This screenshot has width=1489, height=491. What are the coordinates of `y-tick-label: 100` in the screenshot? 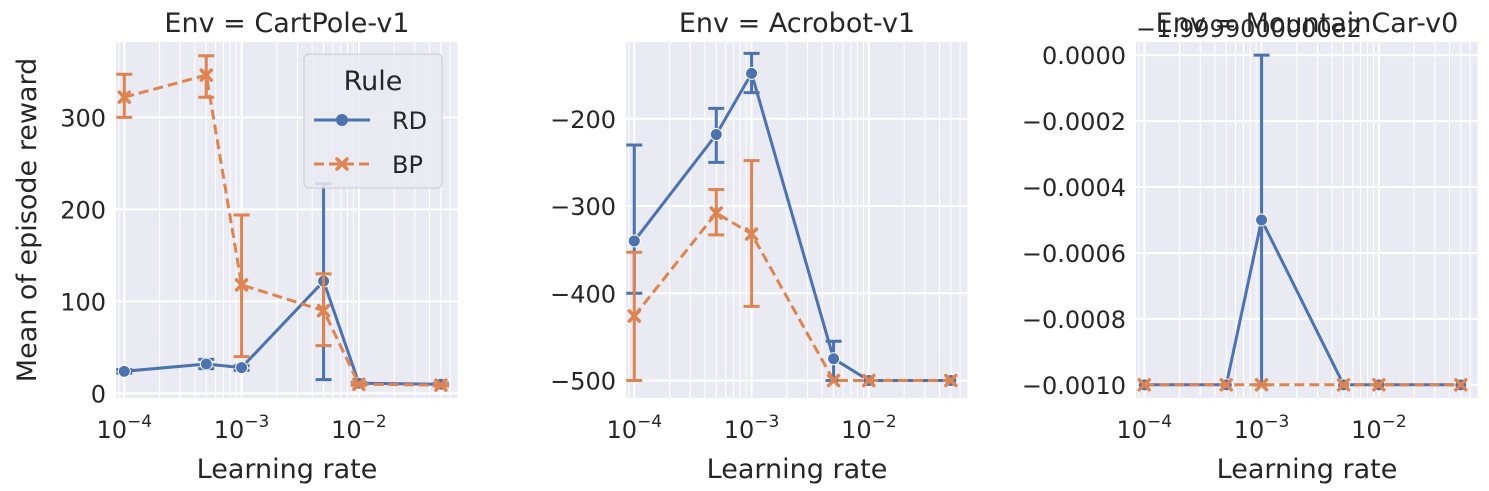 It's located at (83, 302).